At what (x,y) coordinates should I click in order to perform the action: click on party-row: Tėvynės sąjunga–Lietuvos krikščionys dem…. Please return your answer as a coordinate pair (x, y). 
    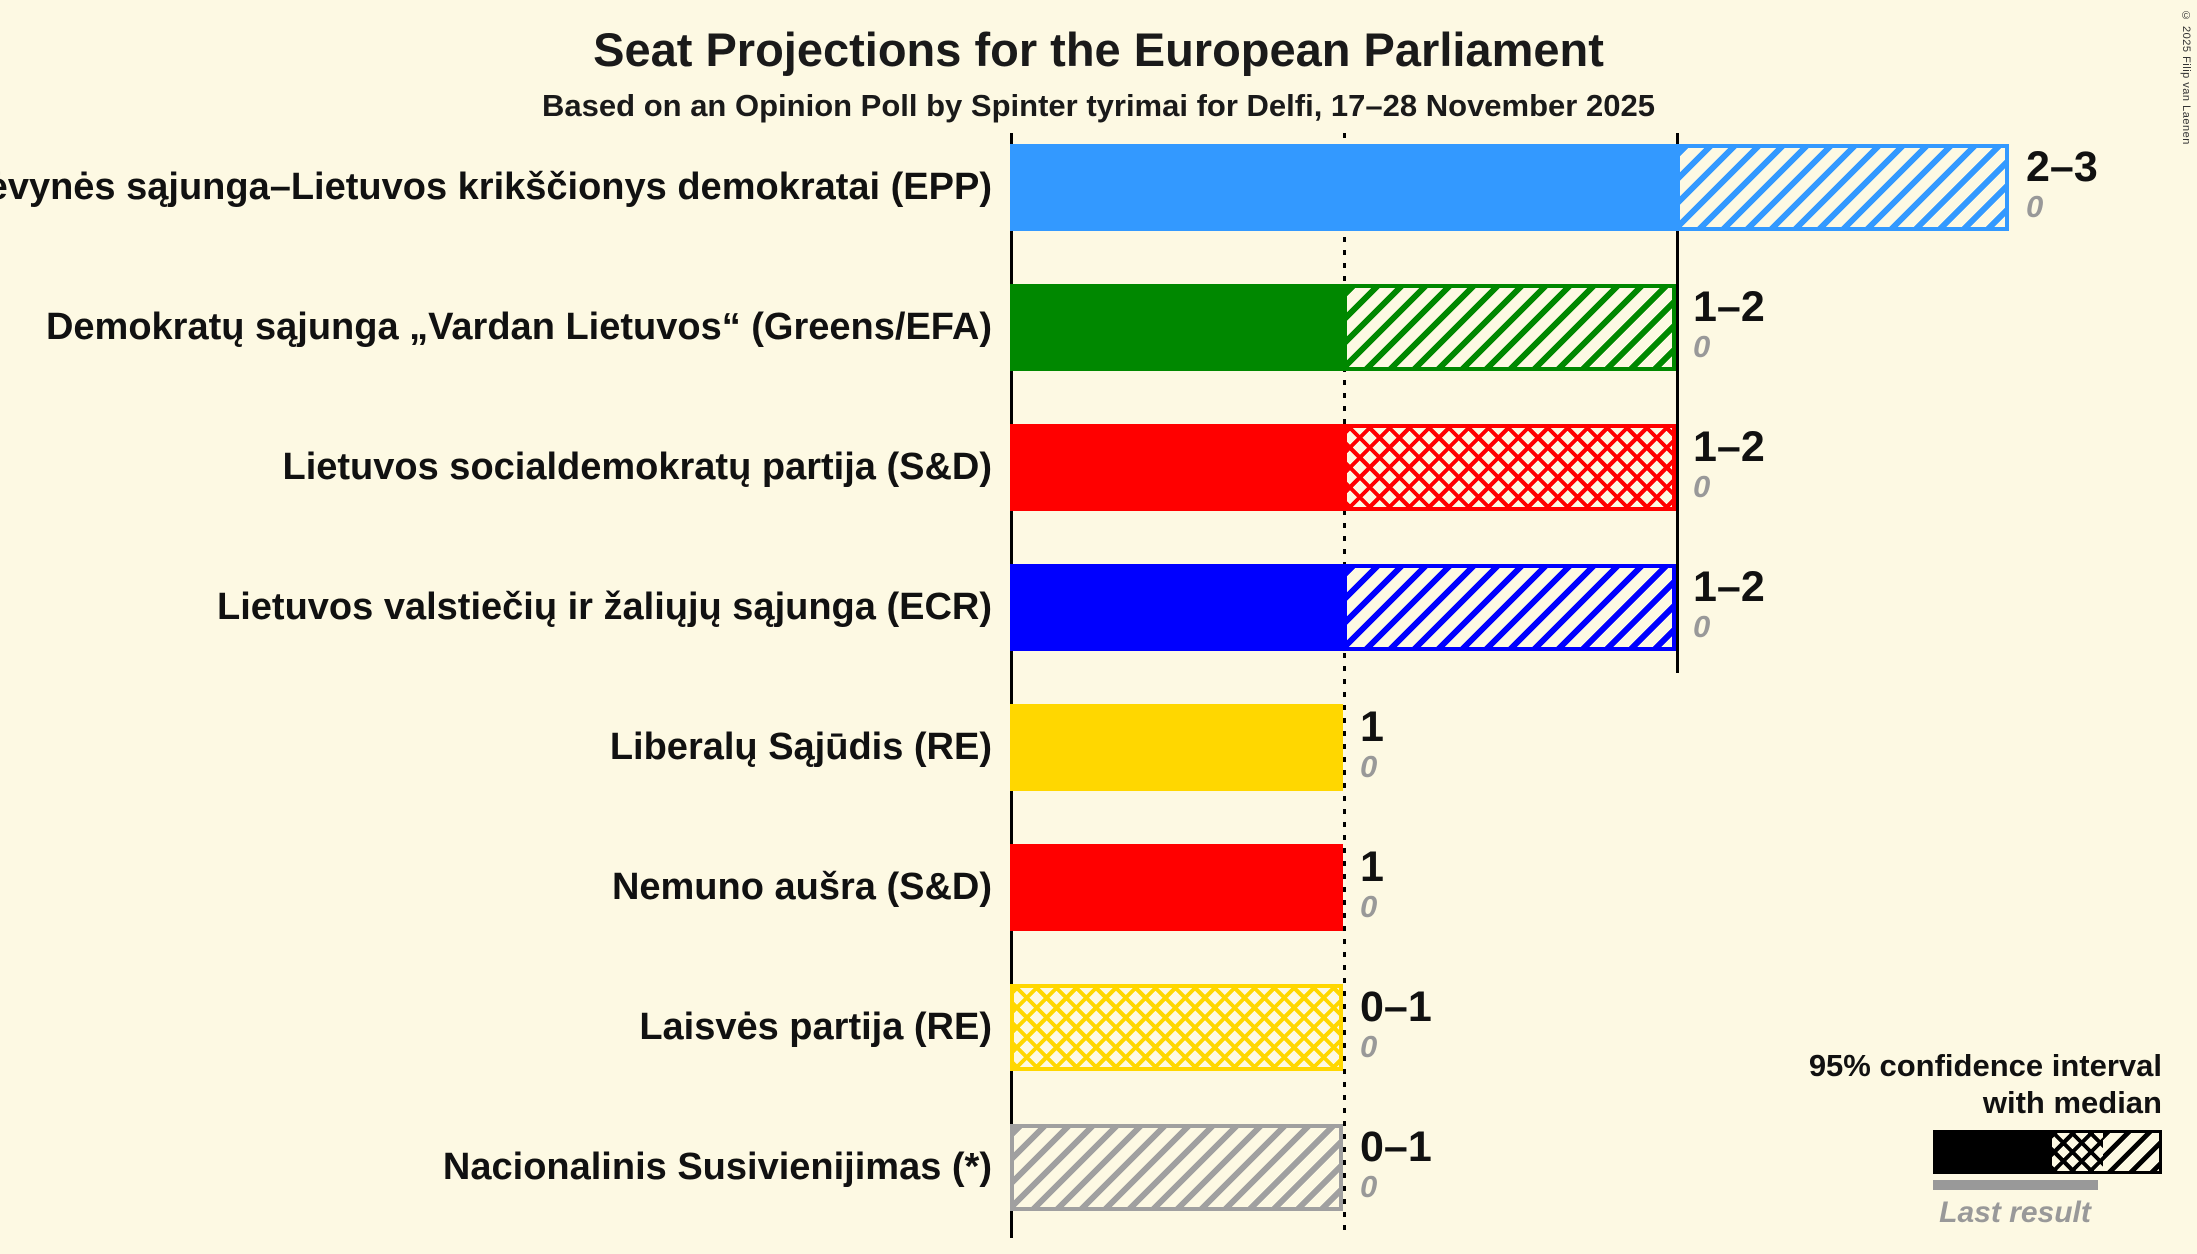
    Looking at the image, I should click on (1098, 187).